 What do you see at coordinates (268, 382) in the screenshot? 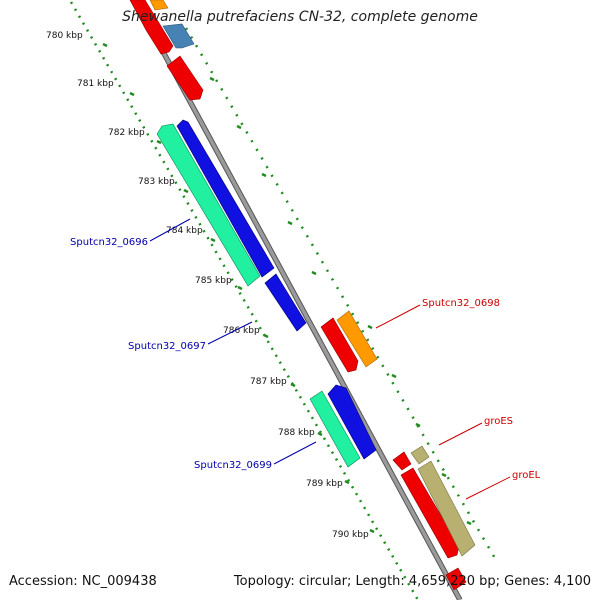
I see `tick-label-787: 787 kbp` at bounding box center [268, 382].